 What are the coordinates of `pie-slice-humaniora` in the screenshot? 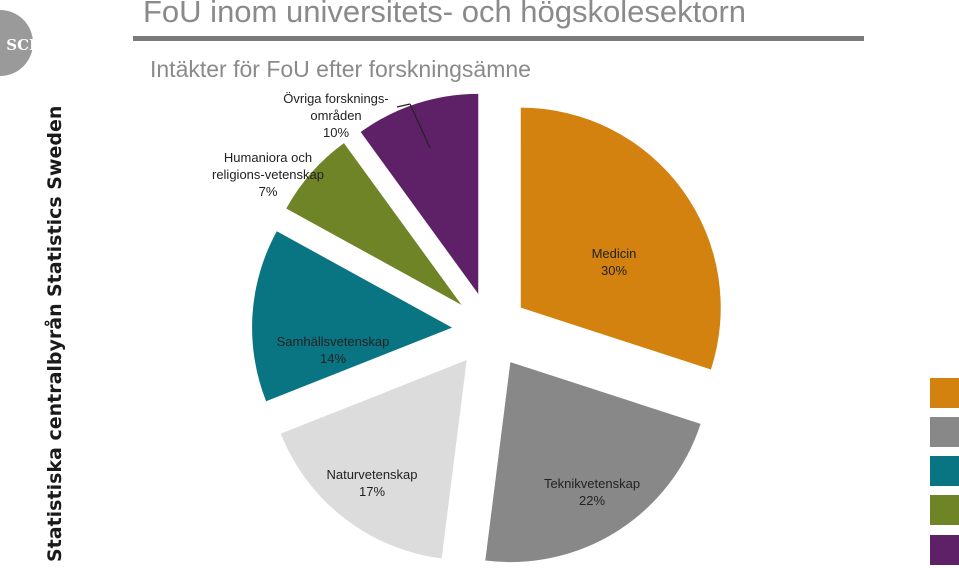 It's located at (374, 224).